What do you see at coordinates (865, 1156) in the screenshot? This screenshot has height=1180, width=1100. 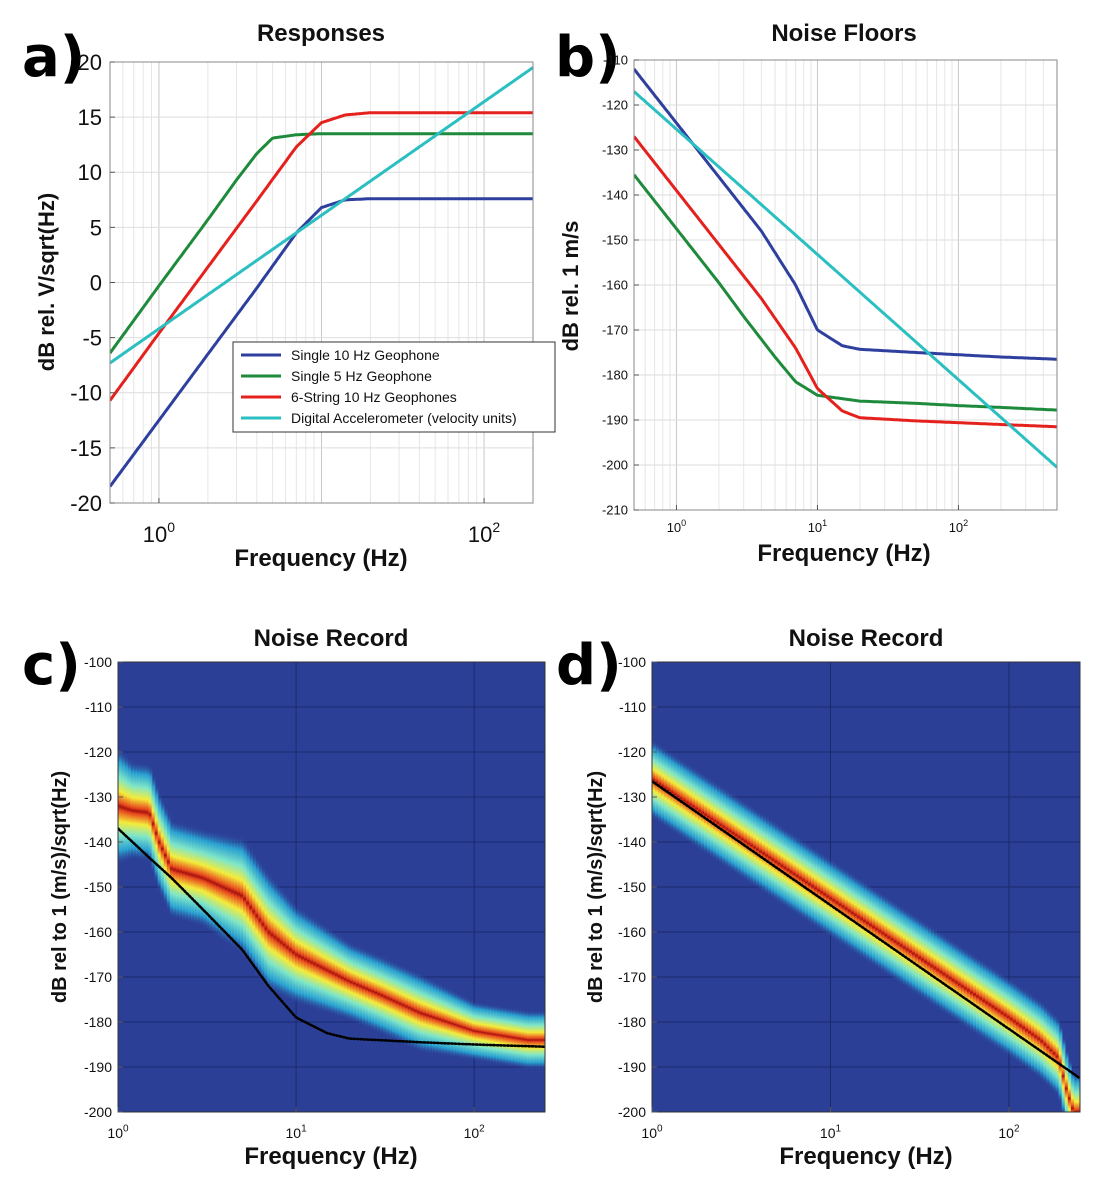 I see `panel-d-x-axis-label: Frequency (Hz)` at bounding box center [865, 1156].